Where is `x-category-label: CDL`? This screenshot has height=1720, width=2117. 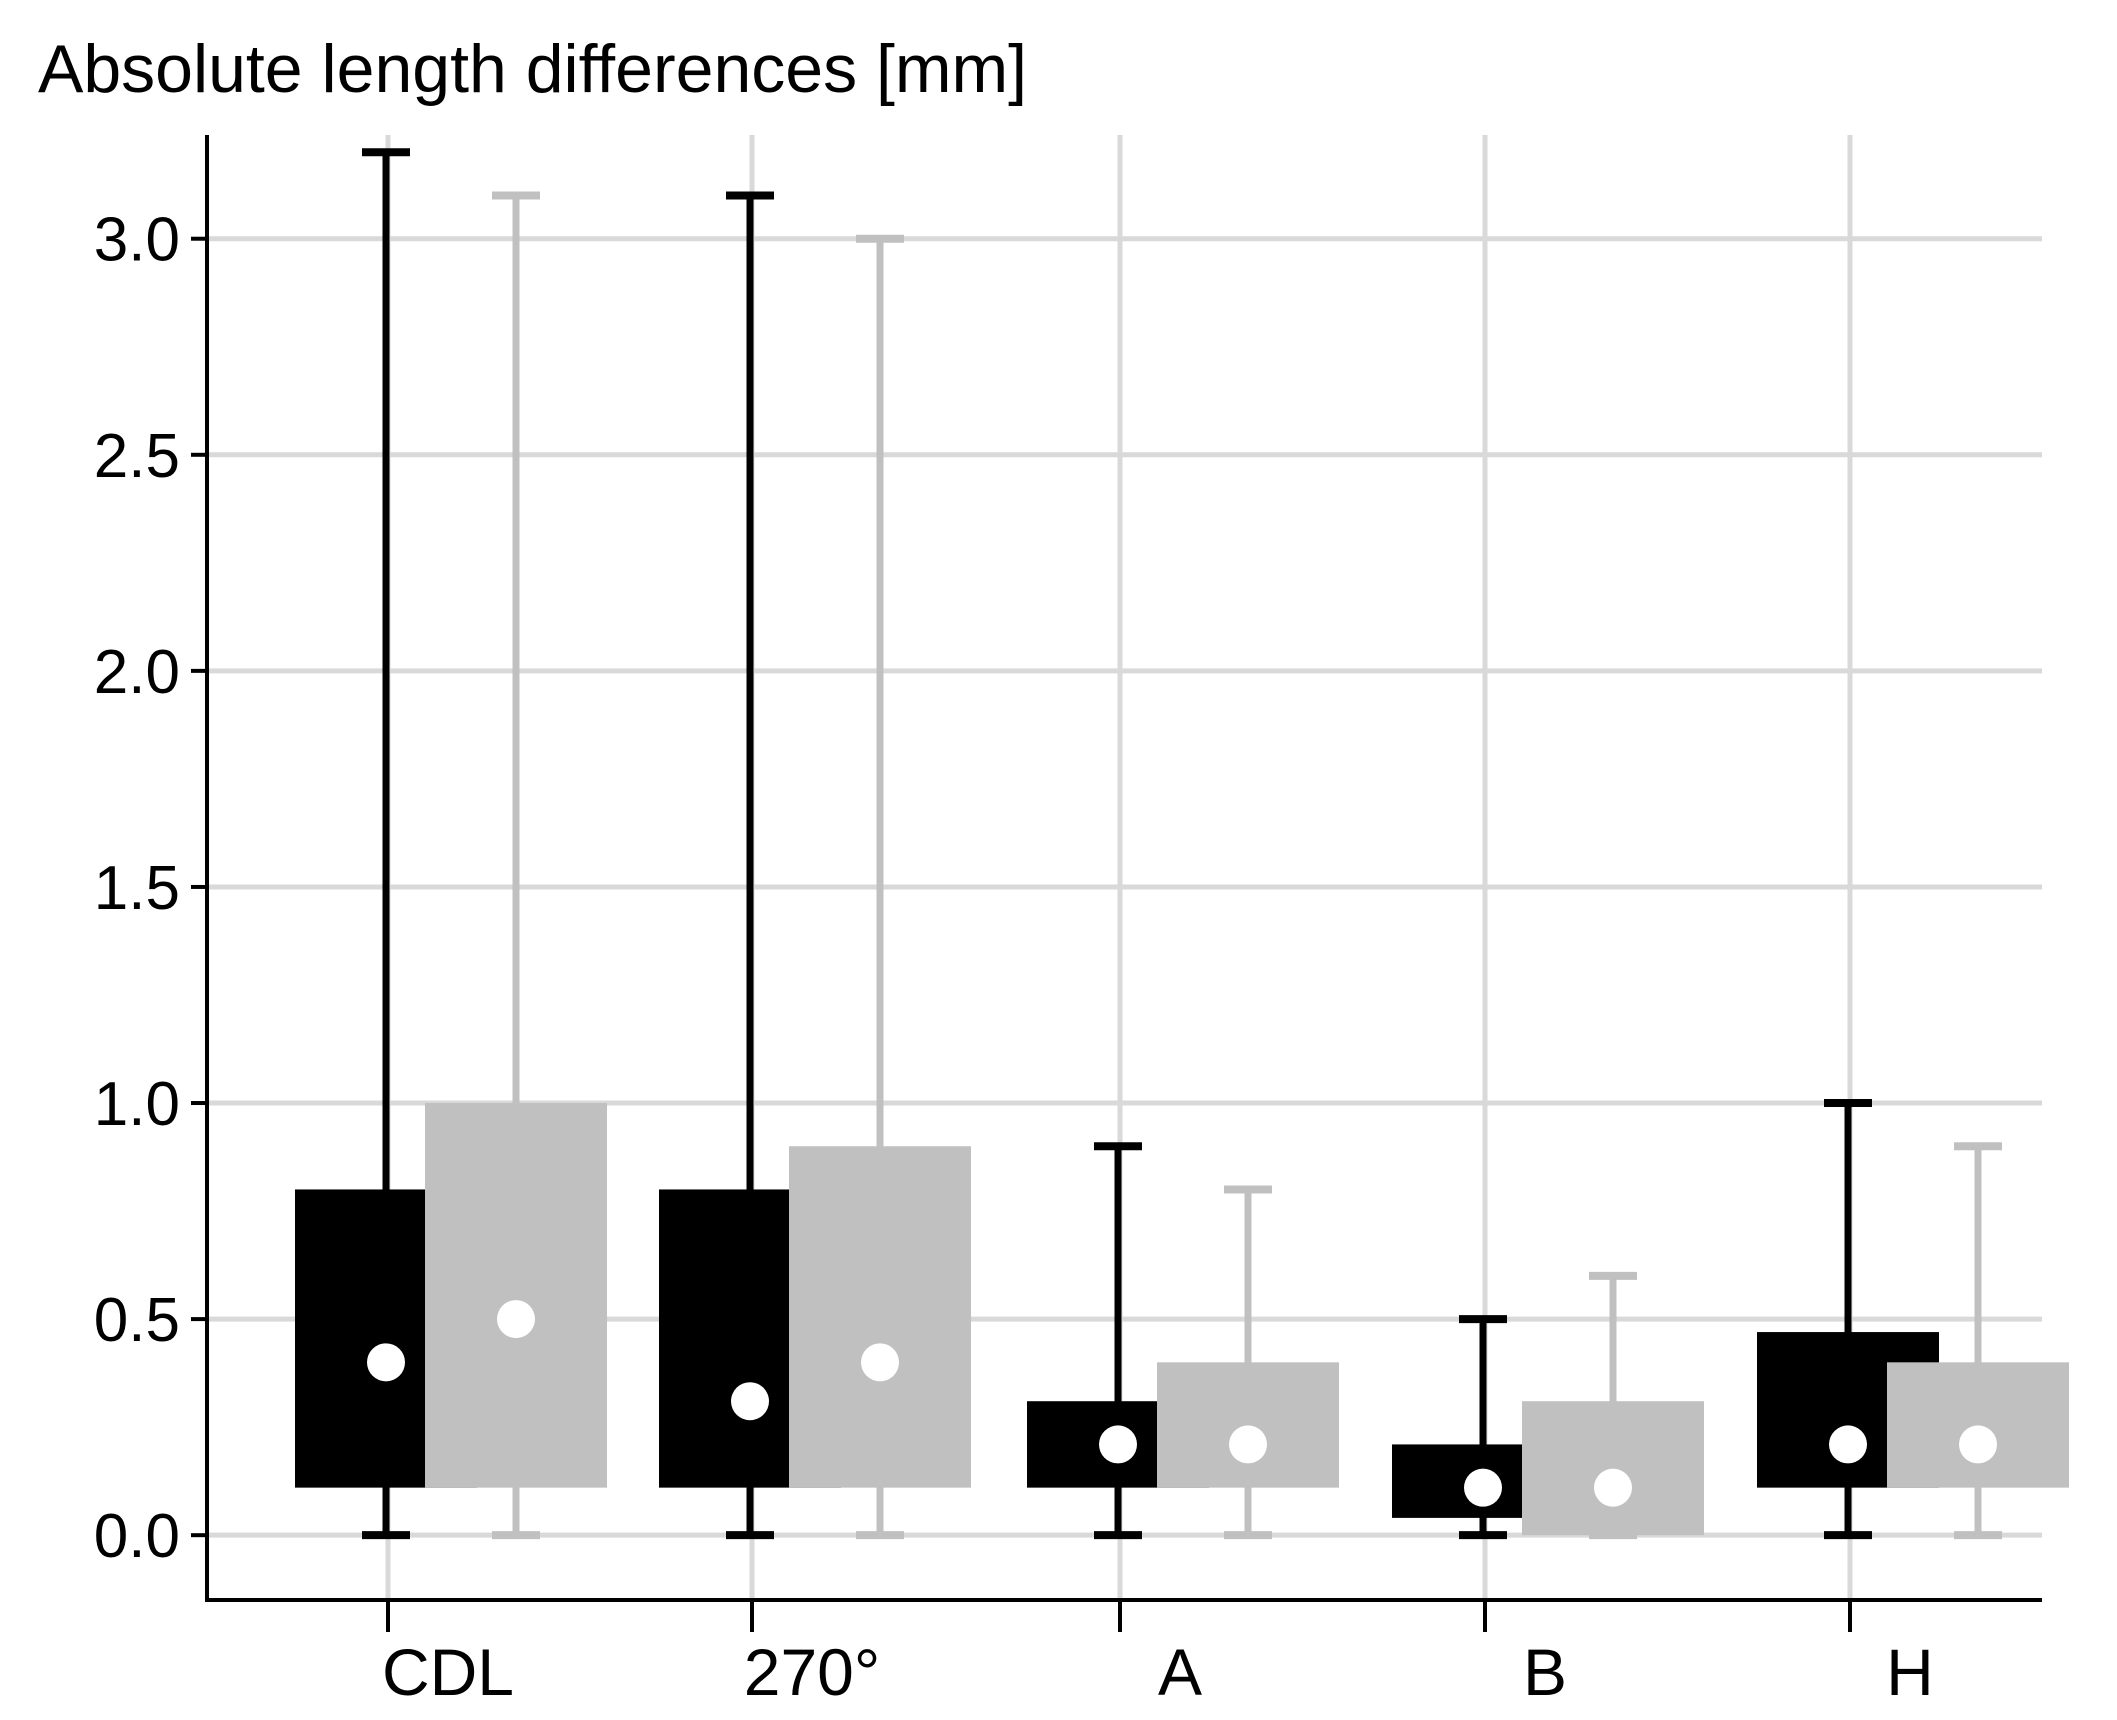 x-category-label: CDL is located at coordinates (448, 1672).